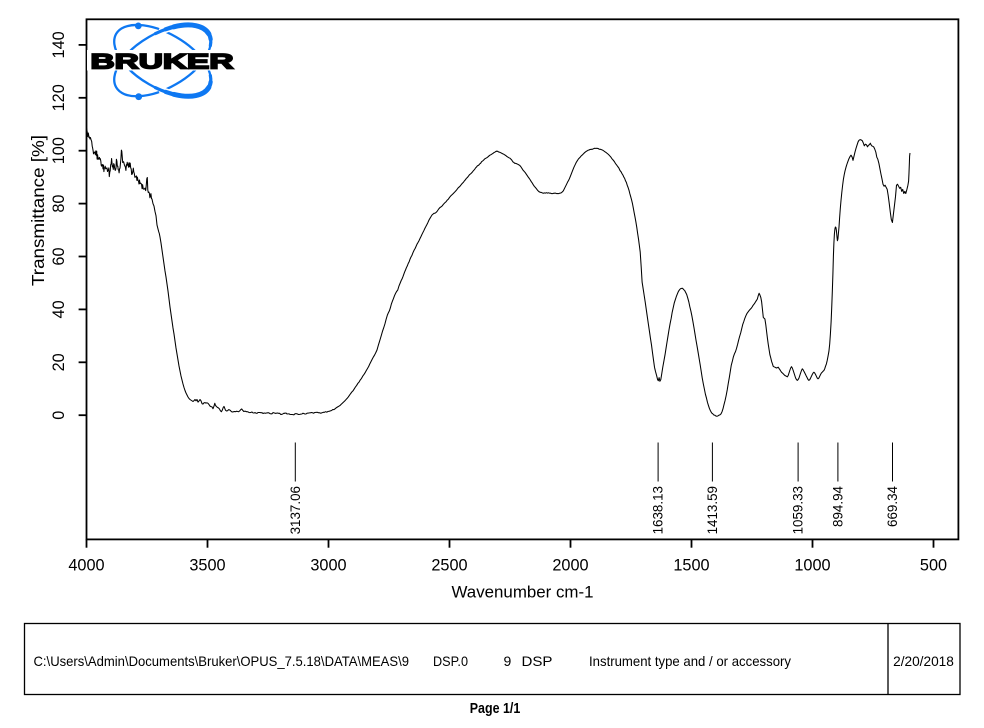 The width and height of the screenshot is (984, 728). Describe the element at coordinates (450, 661) in the screenshot. I see `svg-text: DSP.0` at that location.